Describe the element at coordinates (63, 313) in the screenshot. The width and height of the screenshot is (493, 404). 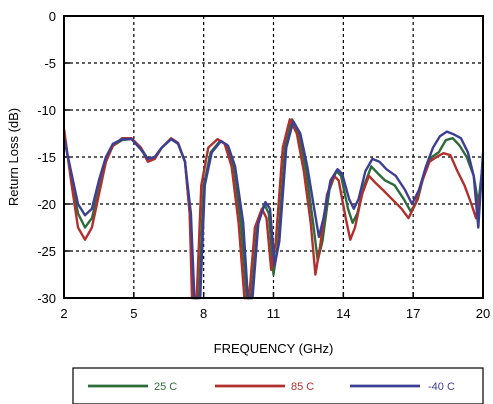
I see `x-tick-label: 2` at that location.